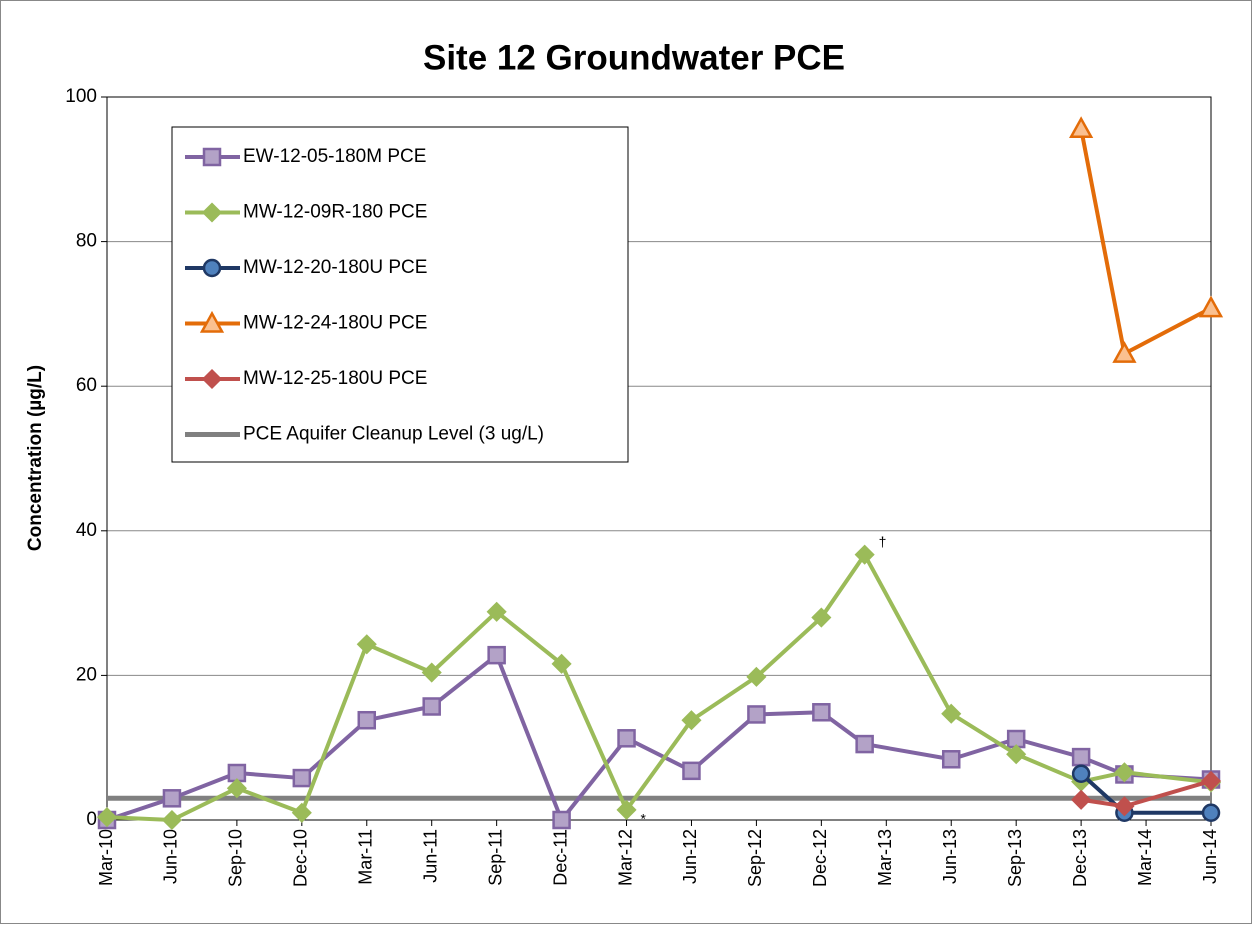 This screenshot has width=1252, height=929. I want to click on x-tick-label: Dec-11, so click(560, 857).